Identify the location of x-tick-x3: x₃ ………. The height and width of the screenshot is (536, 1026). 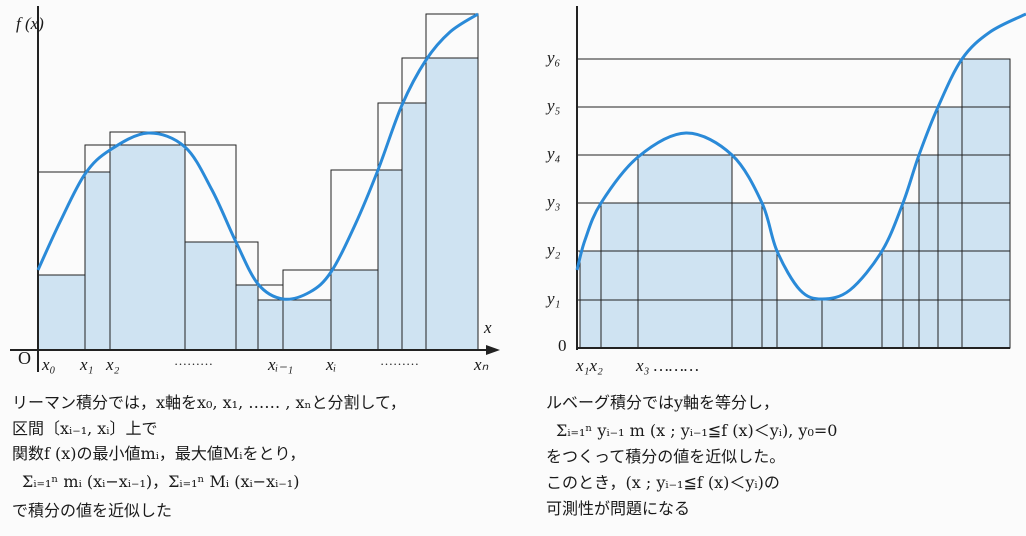
(668, 365).